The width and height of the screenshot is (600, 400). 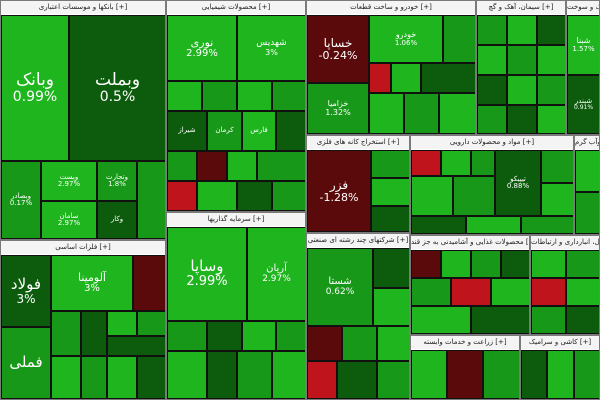 What do you see at coordinates (35, 88) in the screenshot?
I see `tile-vbank: وبانک 0.99%` at bounding box center [35, 88].